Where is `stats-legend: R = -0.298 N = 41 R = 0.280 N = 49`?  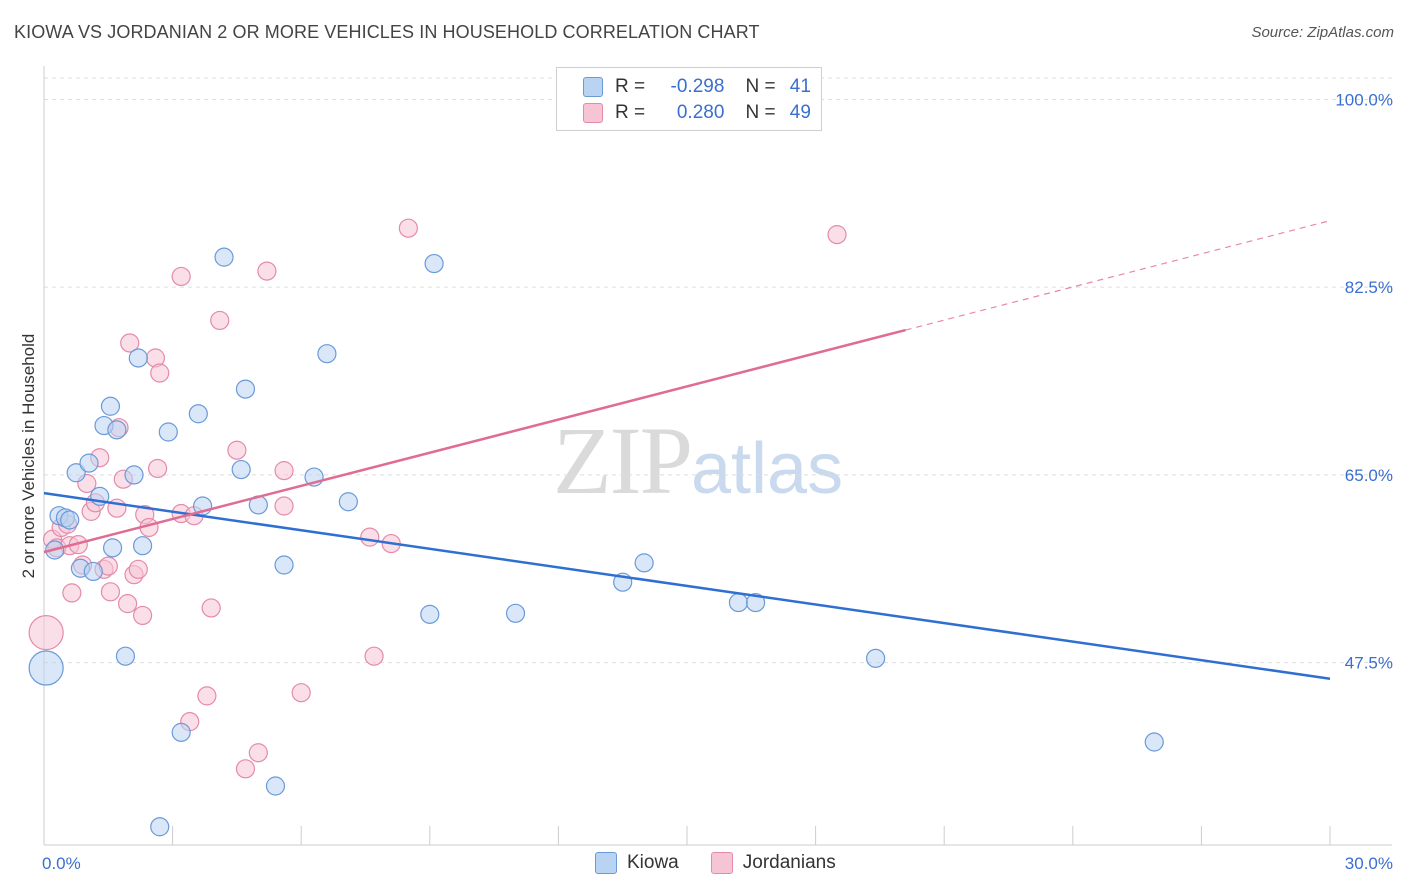
stats-legend: R = -0.298 N = 41 R = 0.280 N = 49 is located at coordinates (689, 99).